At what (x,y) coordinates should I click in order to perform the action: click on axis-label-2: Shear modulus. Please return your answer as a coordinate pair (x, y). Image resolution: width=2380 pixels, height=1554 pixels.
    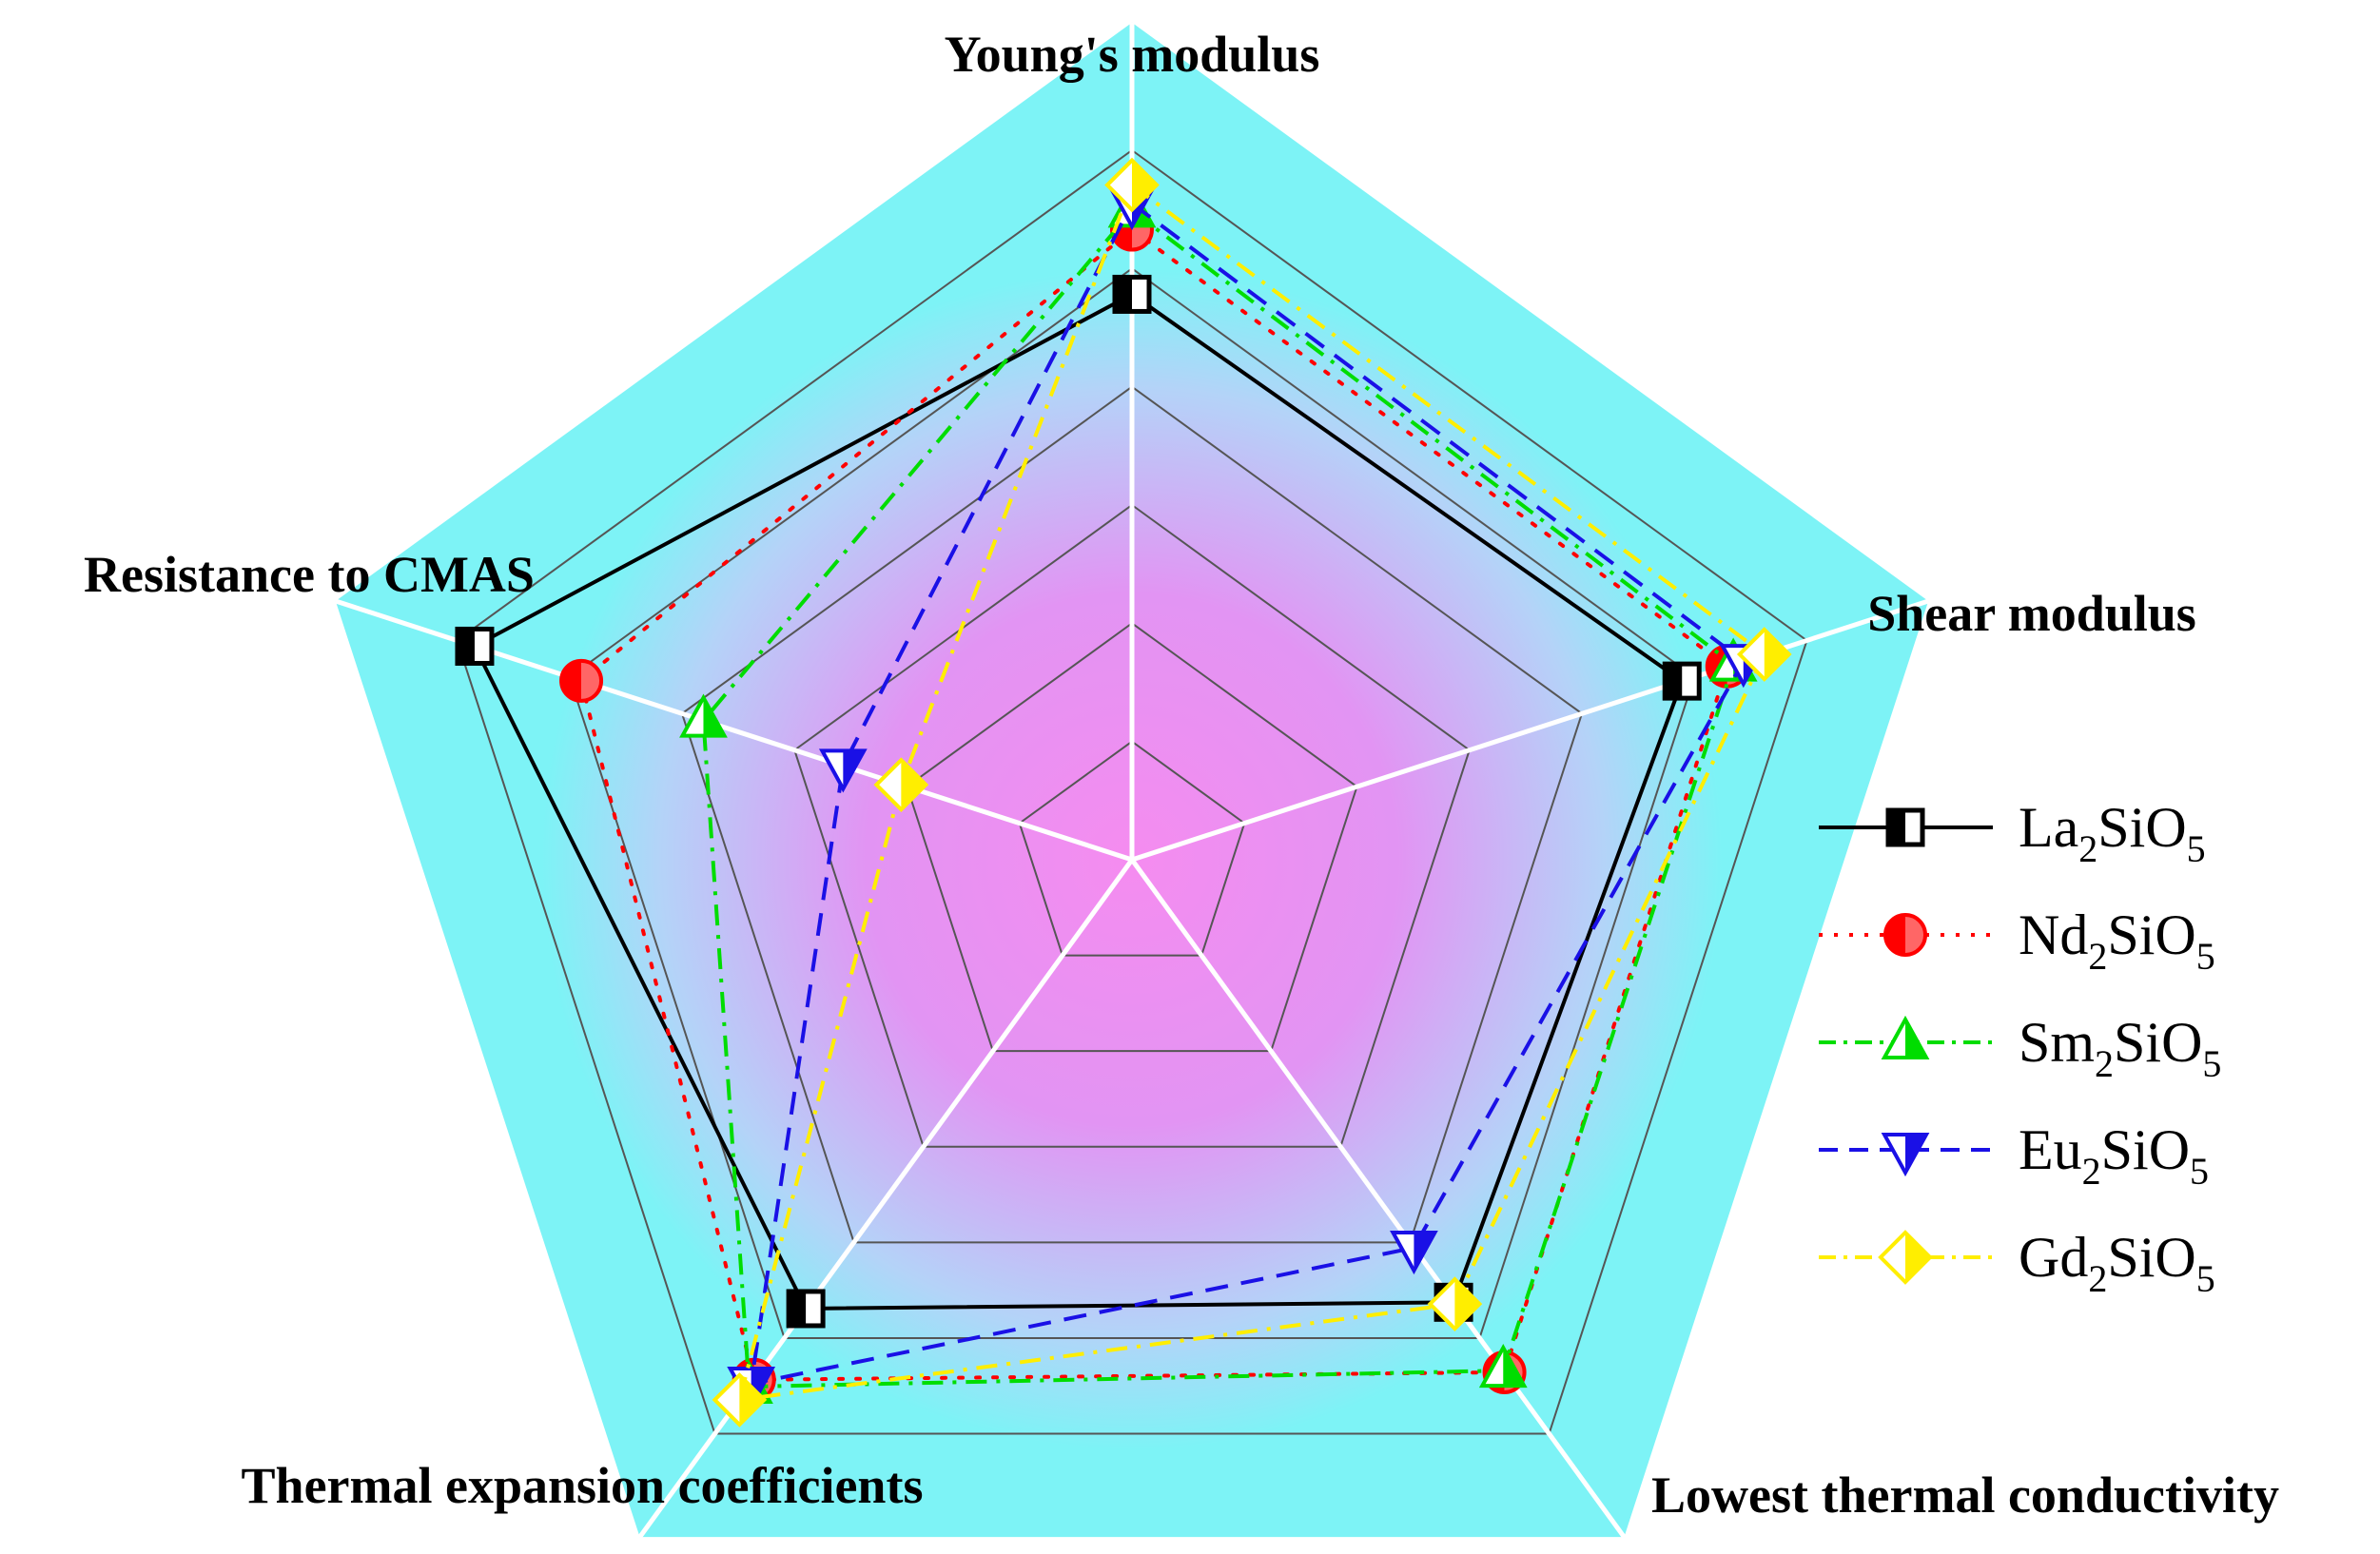
    Looking at the image, I should click on (2032, 613).